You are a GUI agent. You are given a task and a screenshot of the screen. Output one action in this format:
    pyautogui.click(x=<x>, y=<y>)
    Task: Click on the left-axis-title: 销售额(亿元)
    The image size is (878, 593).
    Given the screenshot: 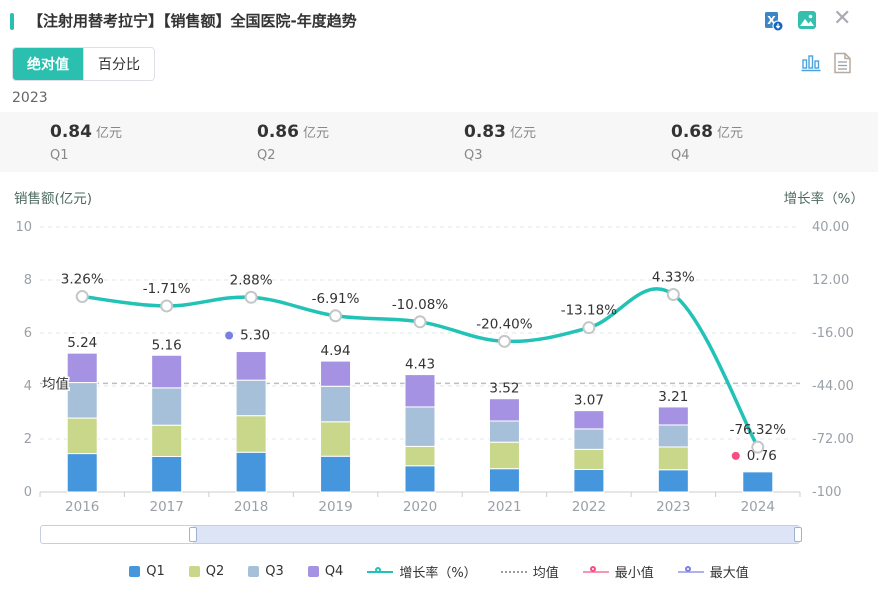 What is the action you would take?
    pyautogui.click(x=53, y=199)
    